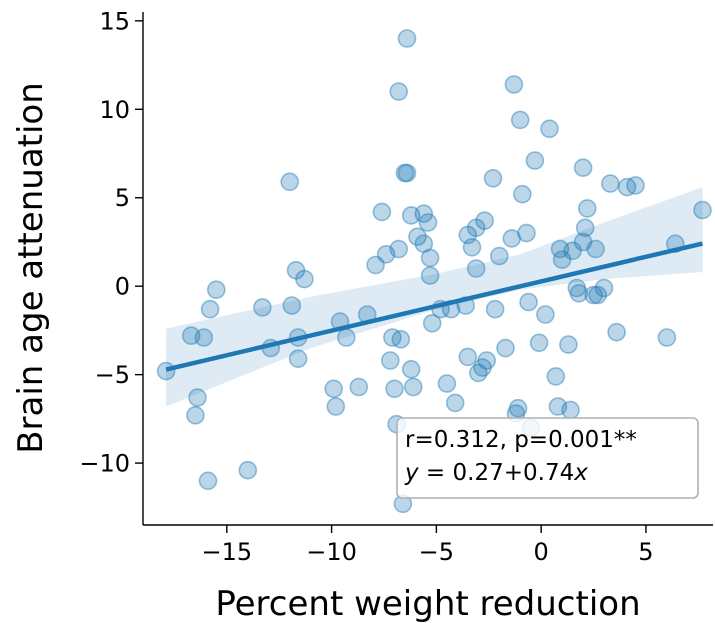  What do you see at coordinates (114, 21) in the screenshot?
I see `y-tick-label: 15` at bounding box center [114, 21].